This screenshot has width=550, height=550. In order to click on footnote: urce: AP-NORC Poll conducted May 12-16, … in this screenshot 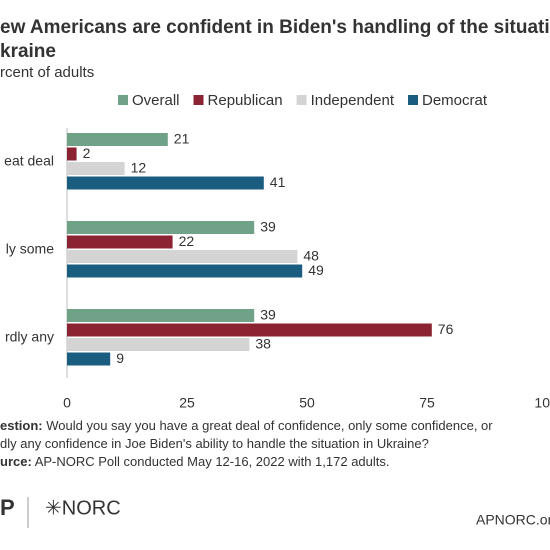, I will do `click(195, 461)`.